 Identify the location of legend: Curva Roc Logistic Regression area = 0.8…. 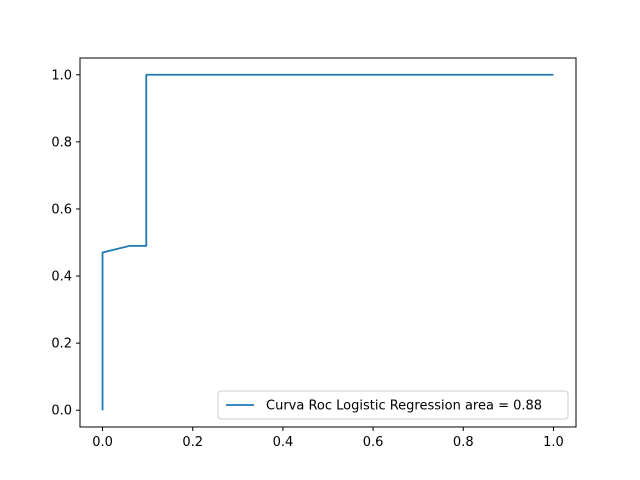
(393, 405).